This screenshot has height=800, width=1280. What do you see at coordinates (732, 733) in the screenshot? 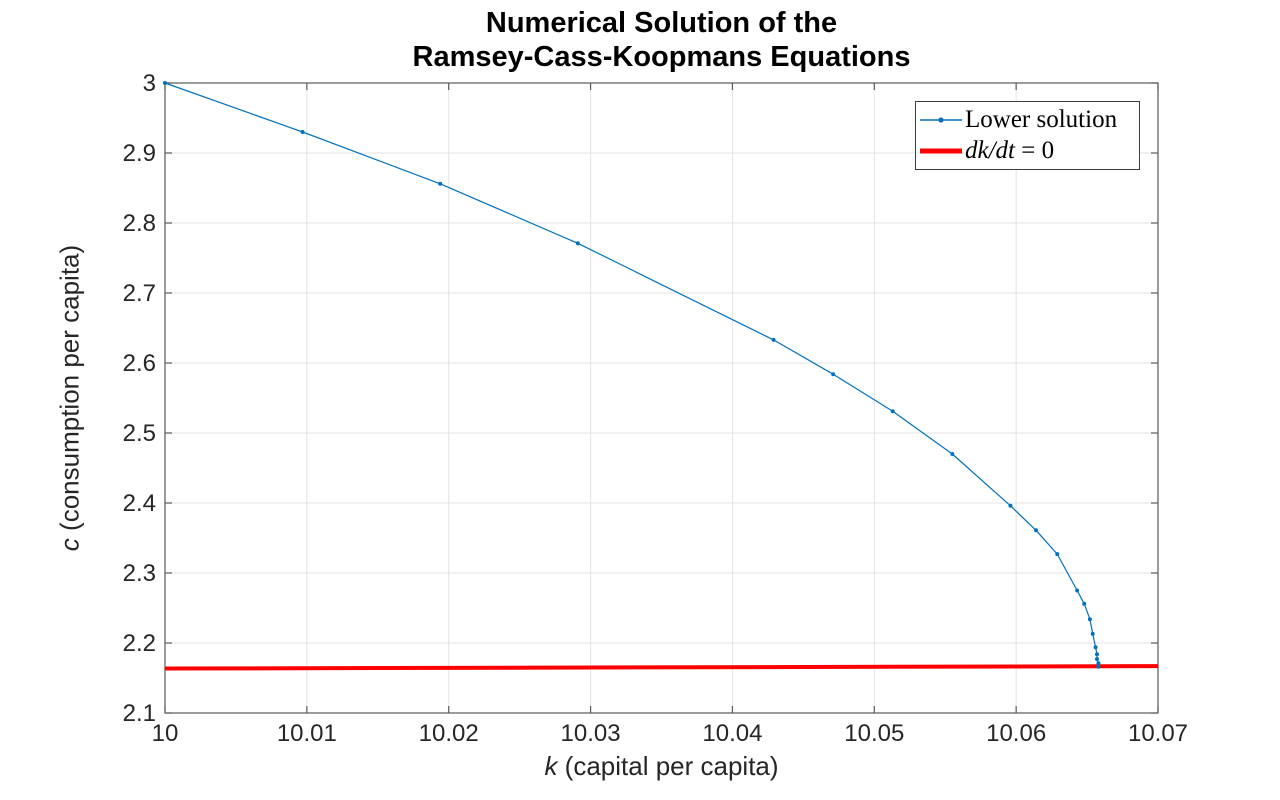
I see `x-tick-label: 10.04` at bounding box center [732, 733].